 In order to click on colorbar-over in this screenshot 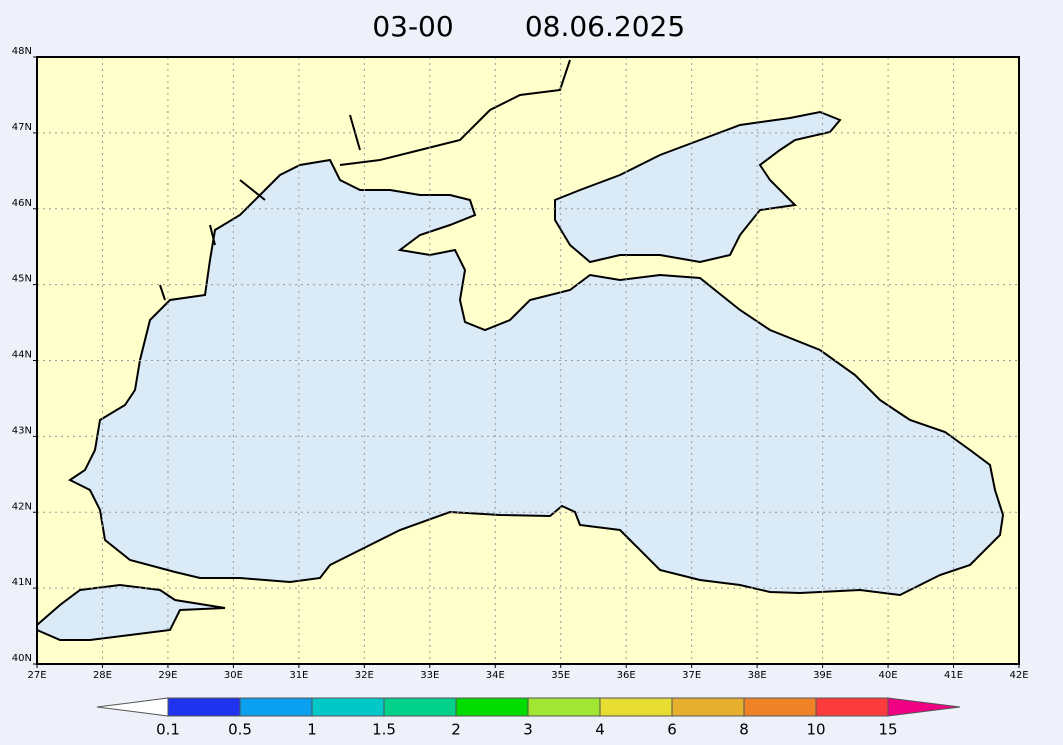, I will do `click(924, 707)`.